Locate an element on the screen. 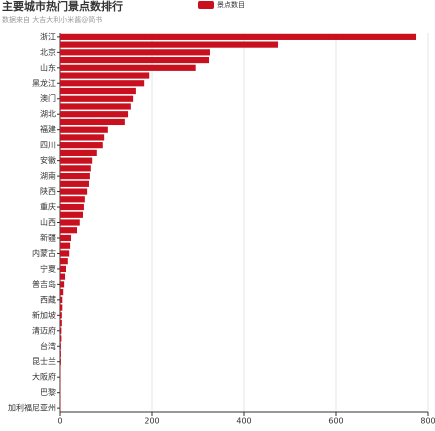 The width and height of the screenshot is (435, 431). y-tick-label: 昆士兰 is located at coordinates (44, 361).